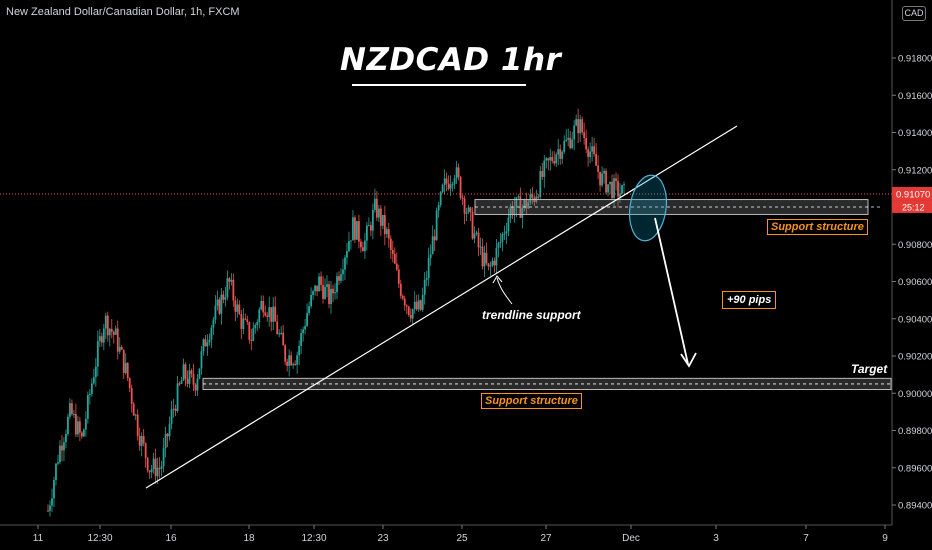 The width and height of the screenshot is (932, 550). What do you see at coordinates (915, 133) in the screenshot?
I see `y-tick-label: 0.91400` at bounding box center [915, 133].